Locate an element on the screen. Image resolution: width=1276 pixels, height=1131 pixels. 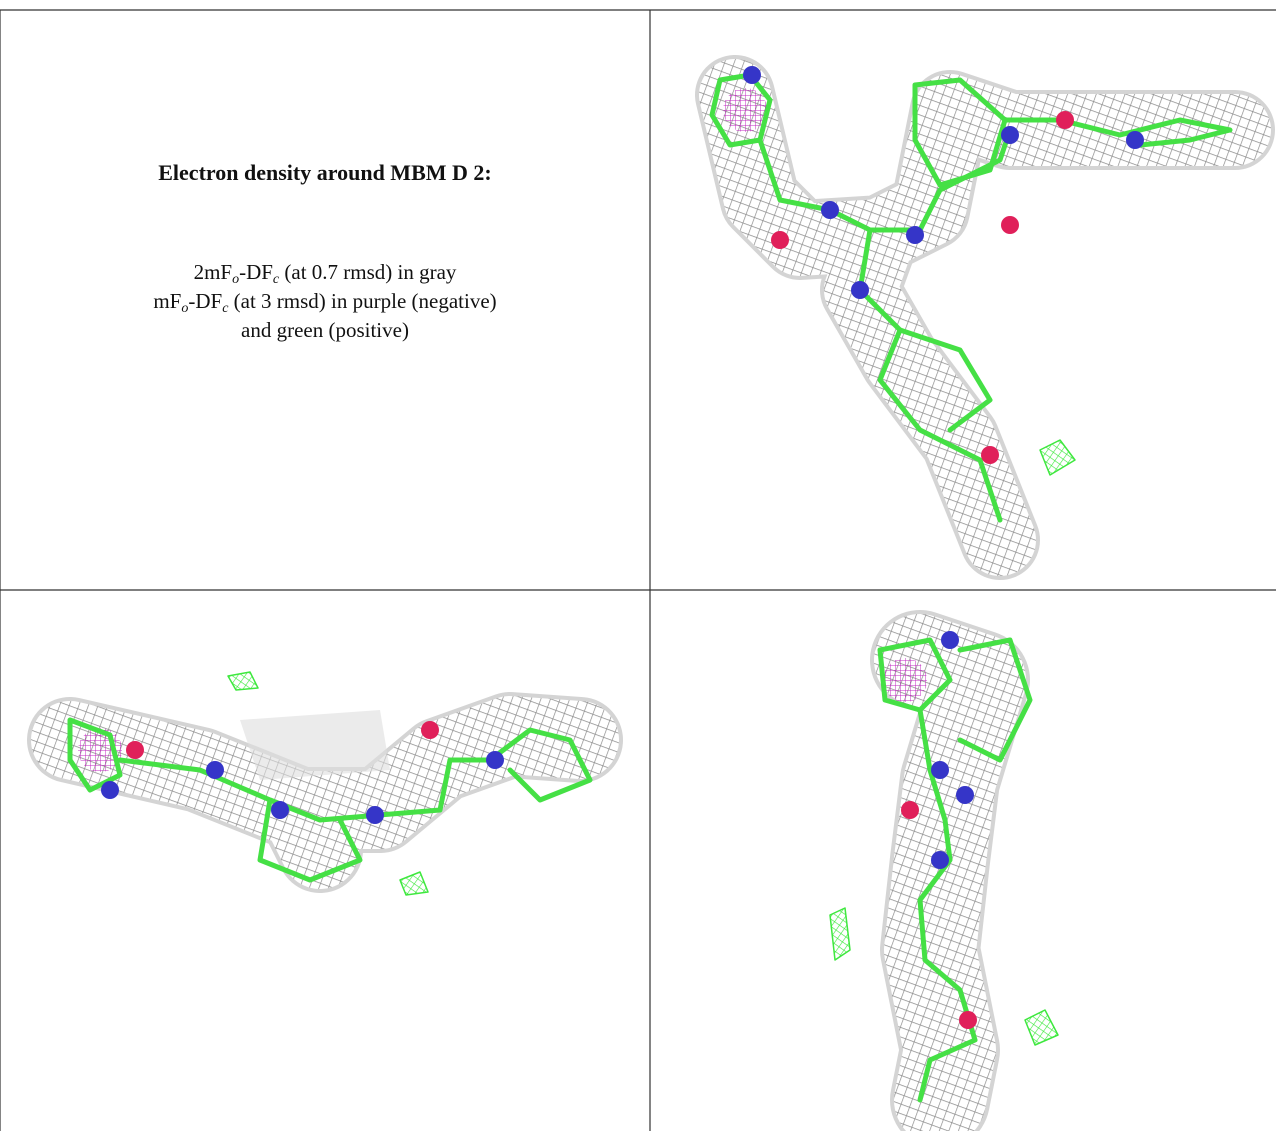
legend-line: 2mFo-DFc (at 0.7 rmsd) in gray is located at coordinates (325, 272).